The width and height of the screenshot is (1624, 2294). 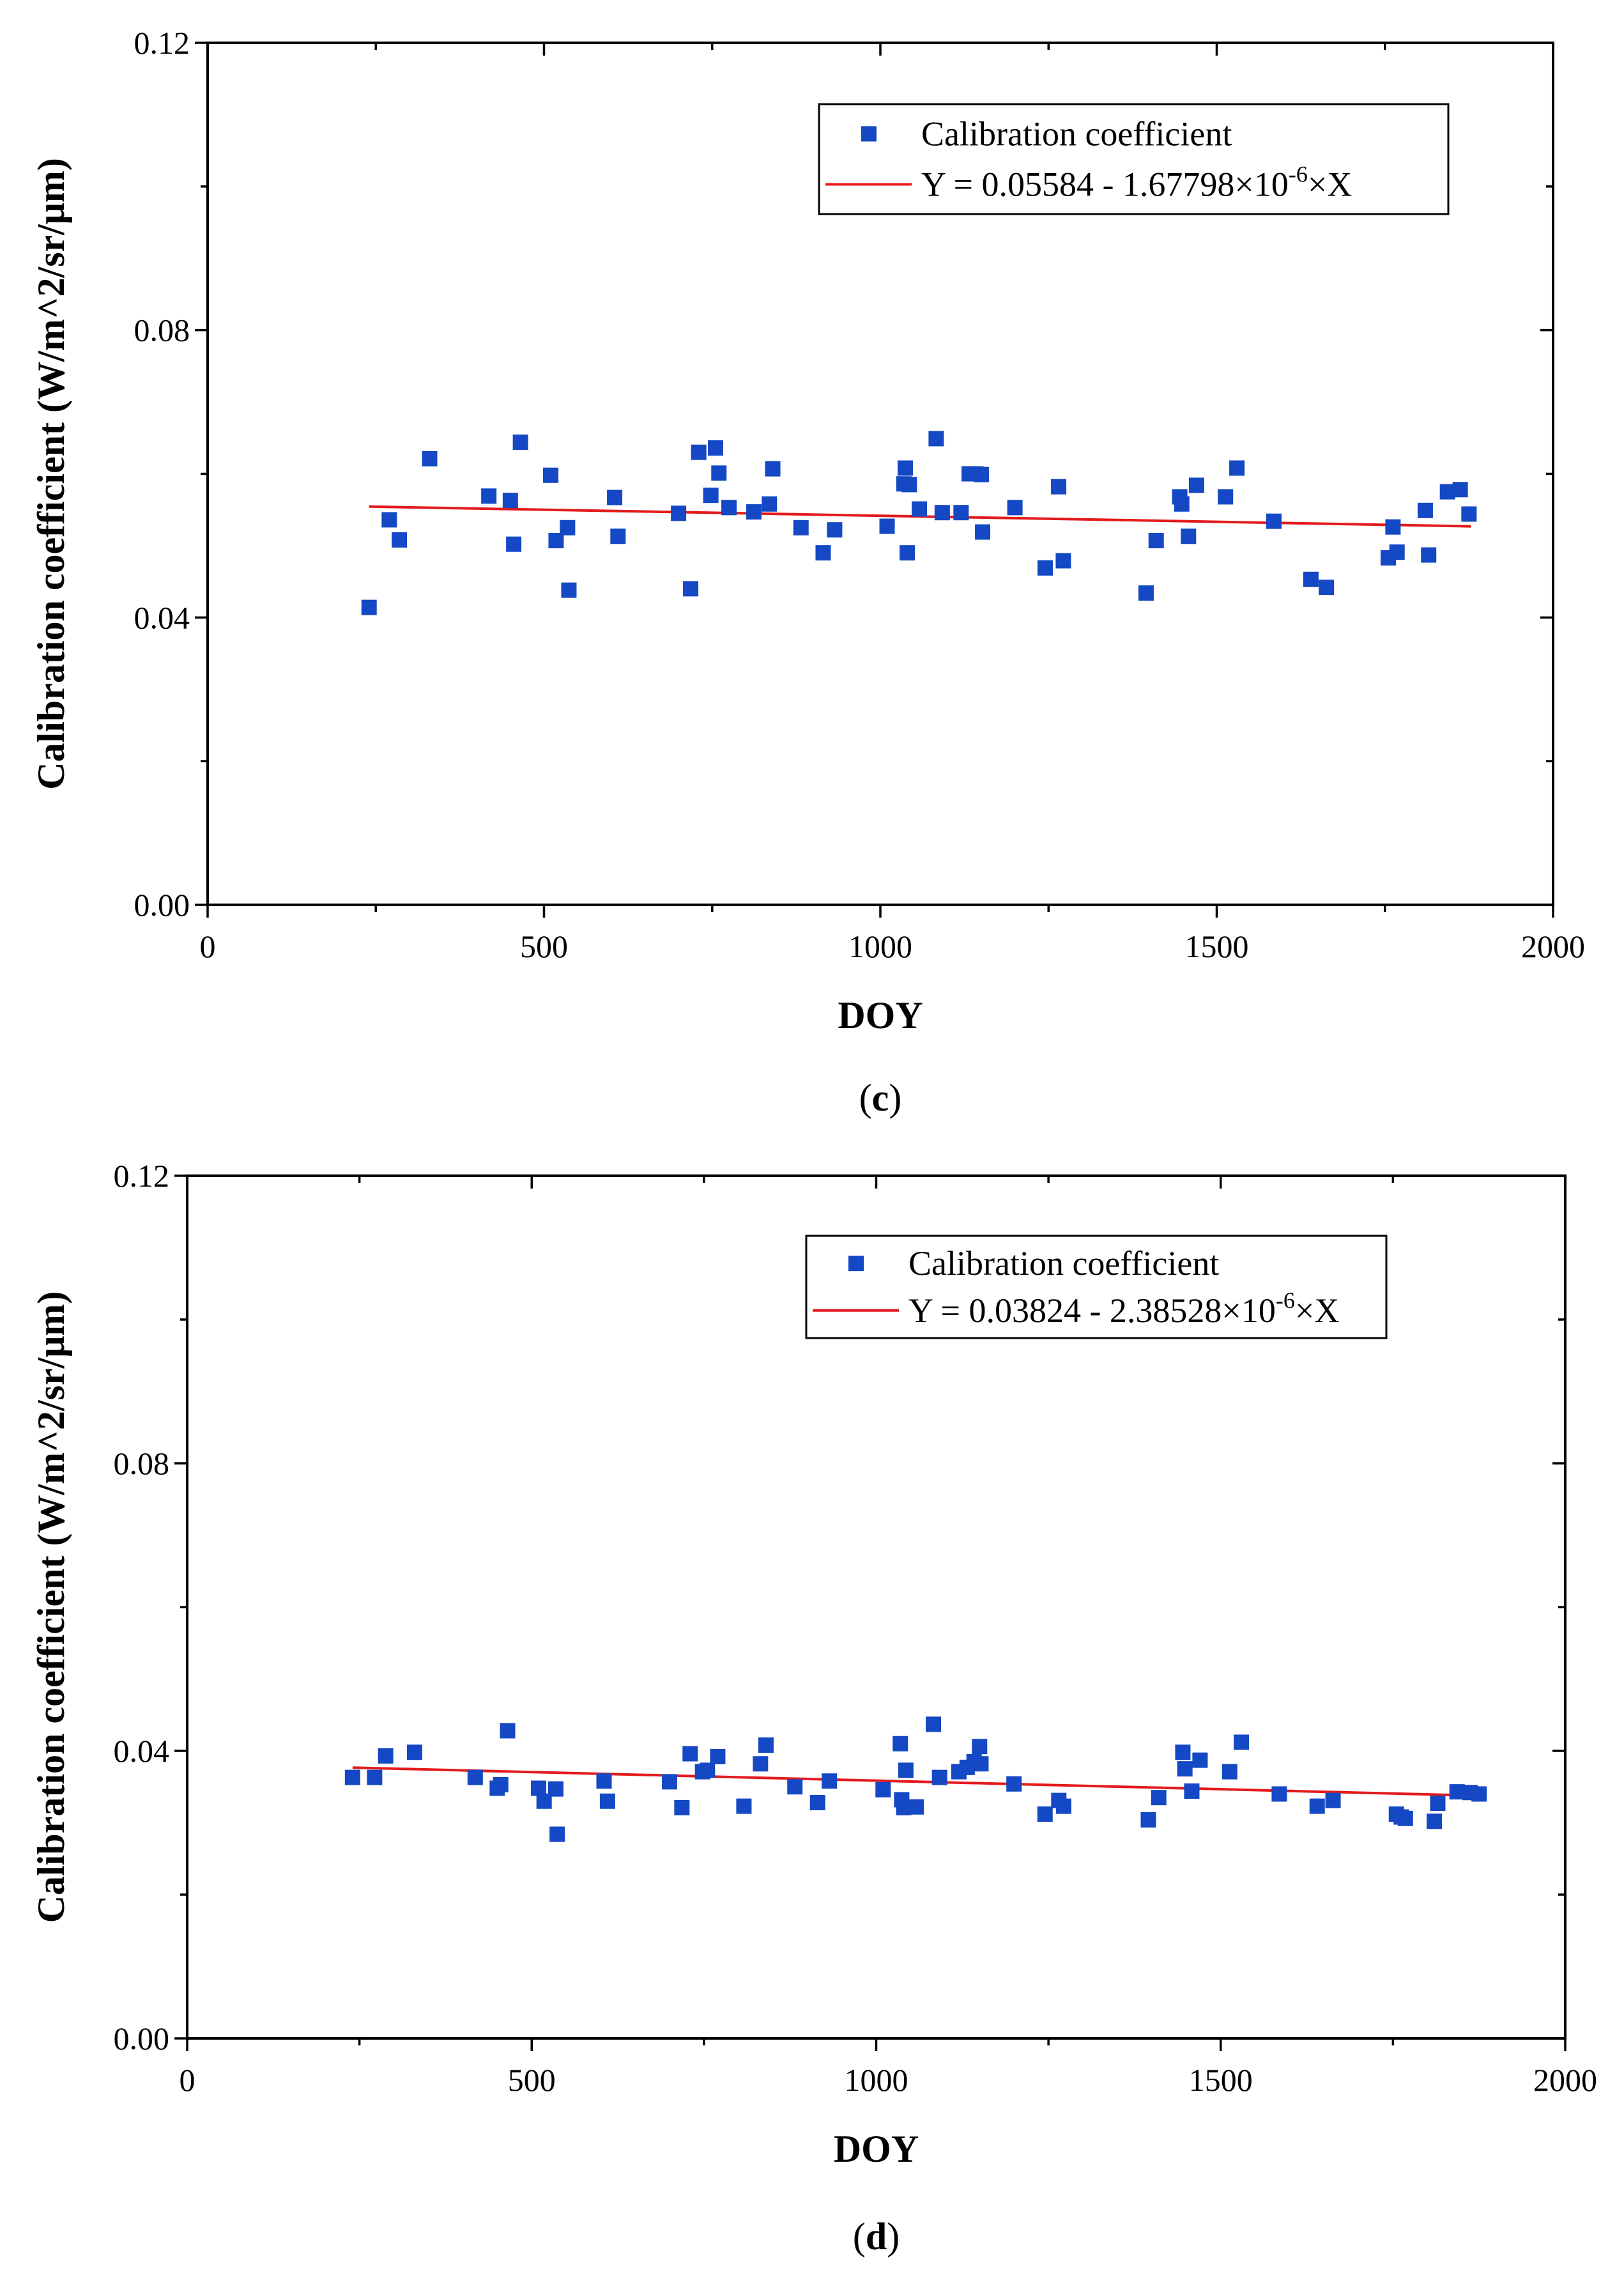 I want to click on panel-label: (c), so click(x=881, y=1098).